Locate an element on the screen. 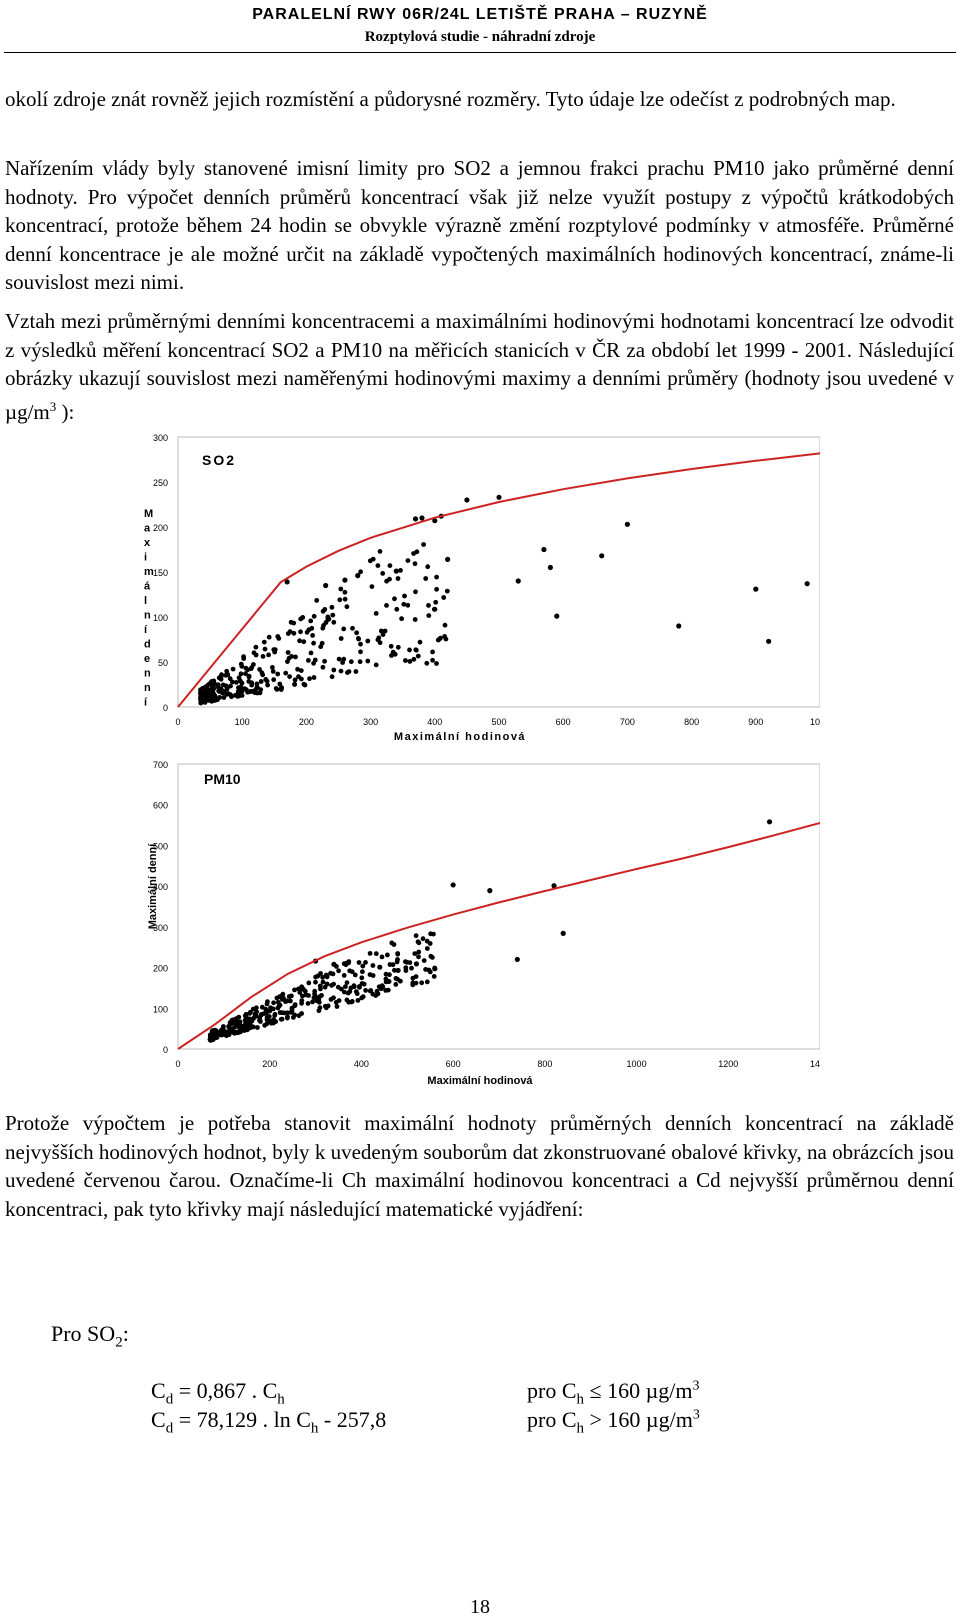 The height and width of the screenshot is (1624, 960). formula-label-colon: : is located at coordinates (125, 1333).